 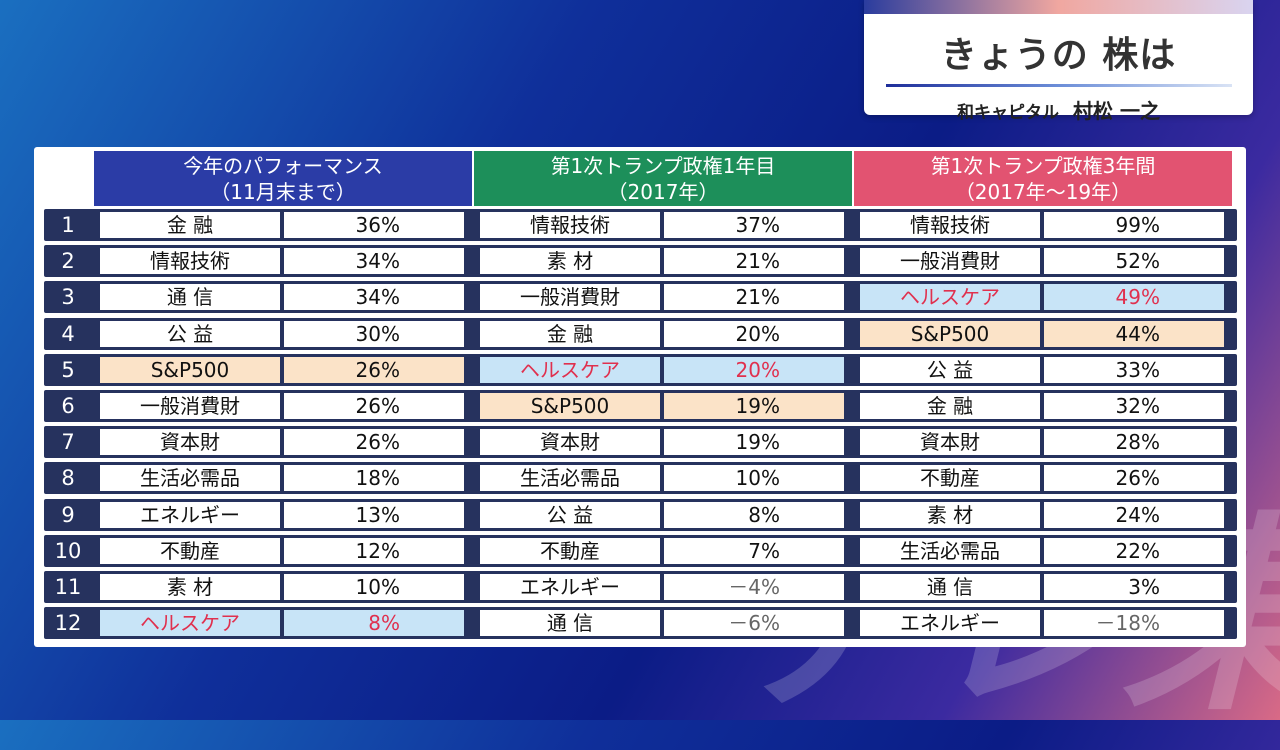 I want to click on sector-return: 7%, so click(x=754, y=550).